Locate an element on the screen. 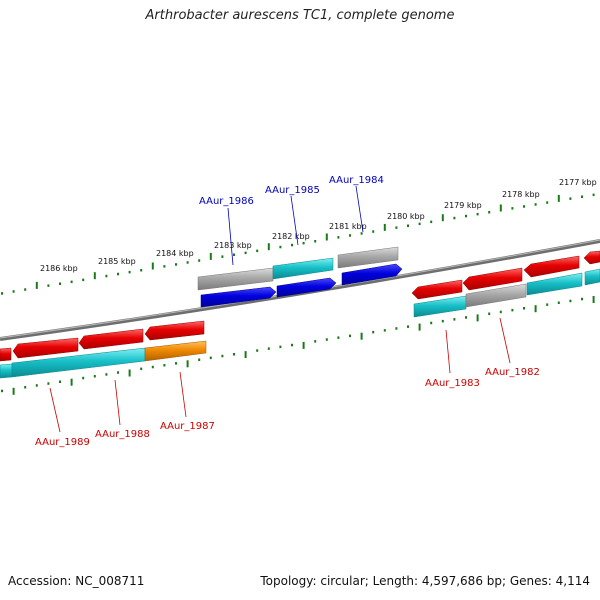 The image size is (600, 600). forward-genes-upper is located at coordinates (298, 268).